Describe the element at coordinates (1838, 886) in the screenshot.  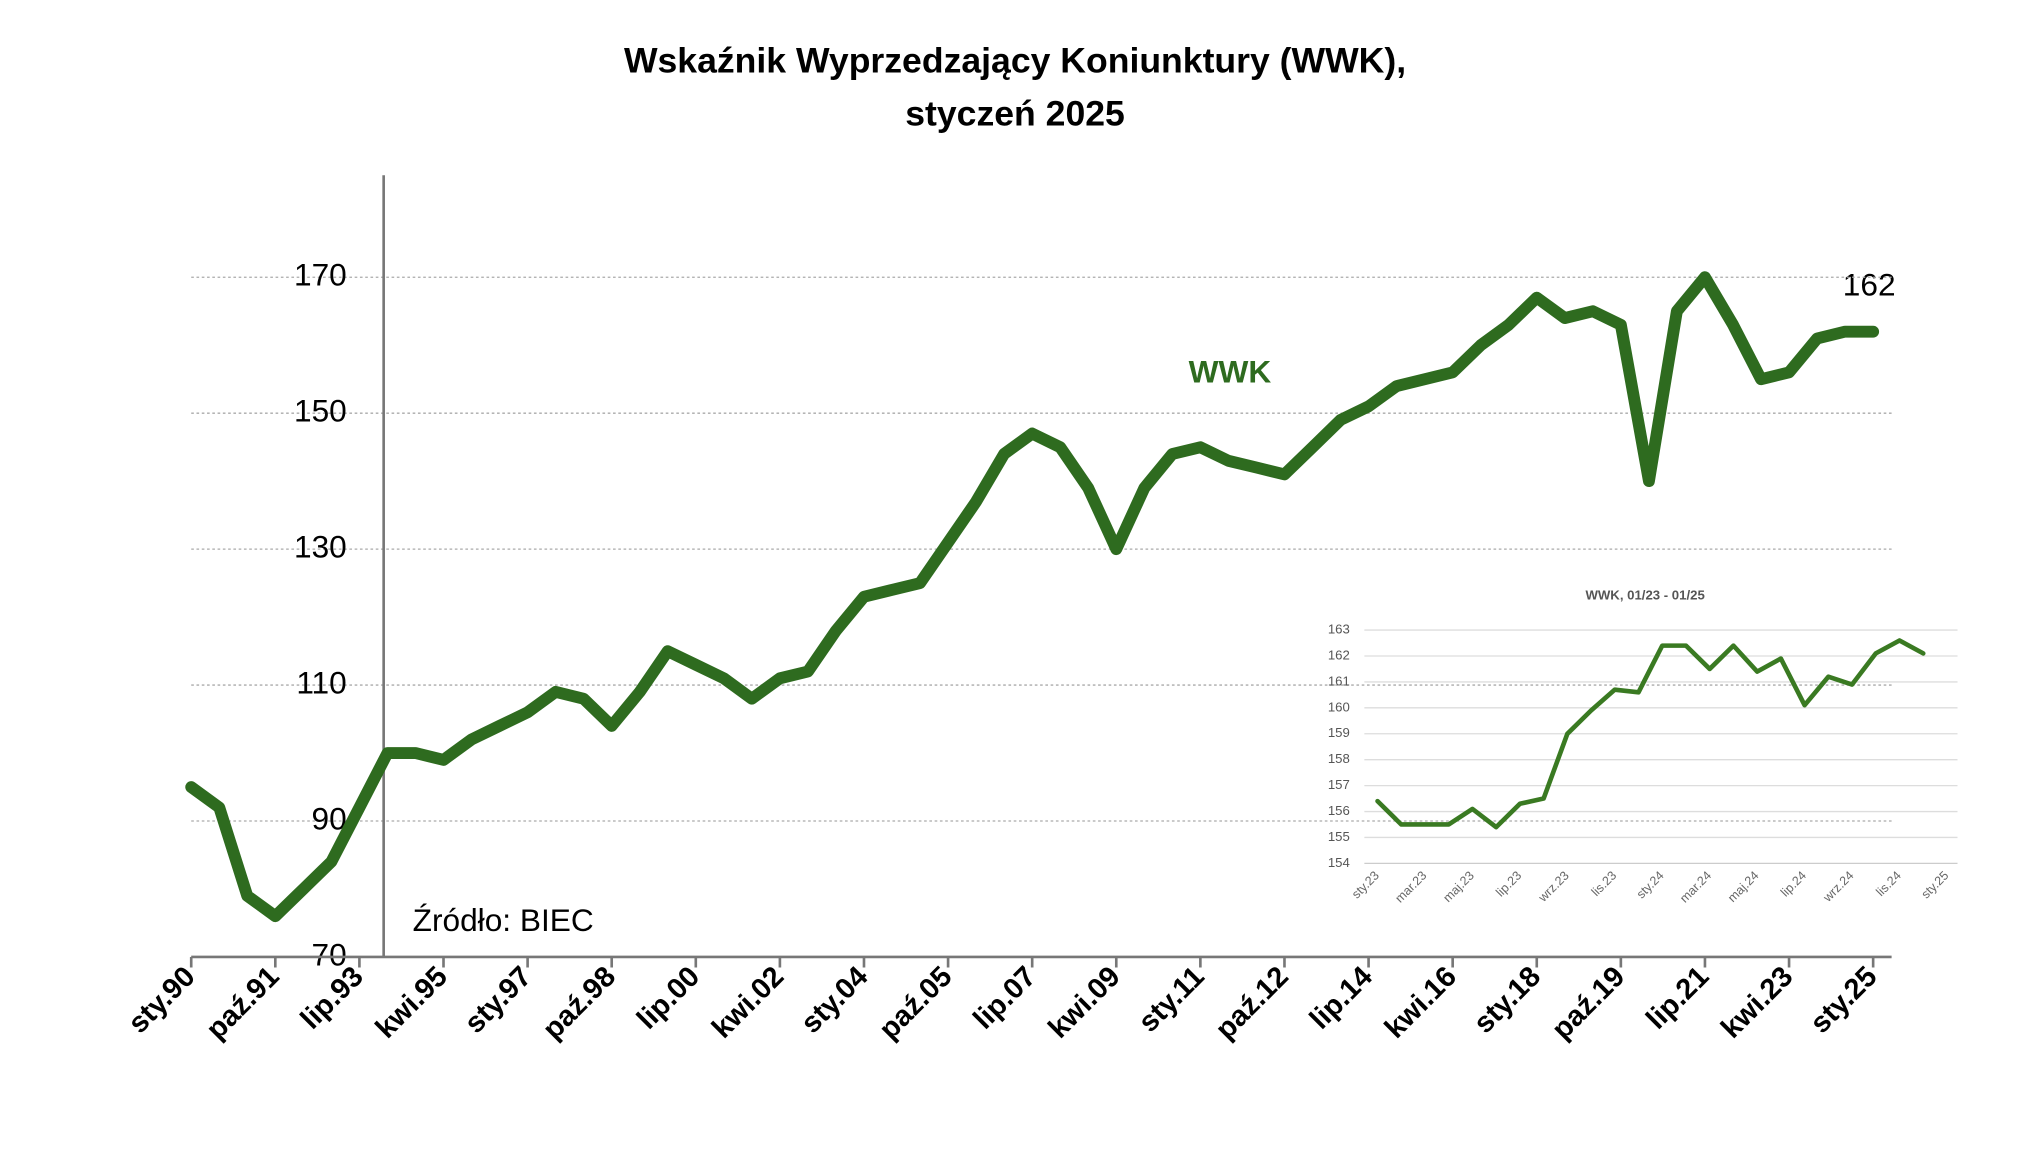
I see `x-tick-label: wrz.24` at that location.